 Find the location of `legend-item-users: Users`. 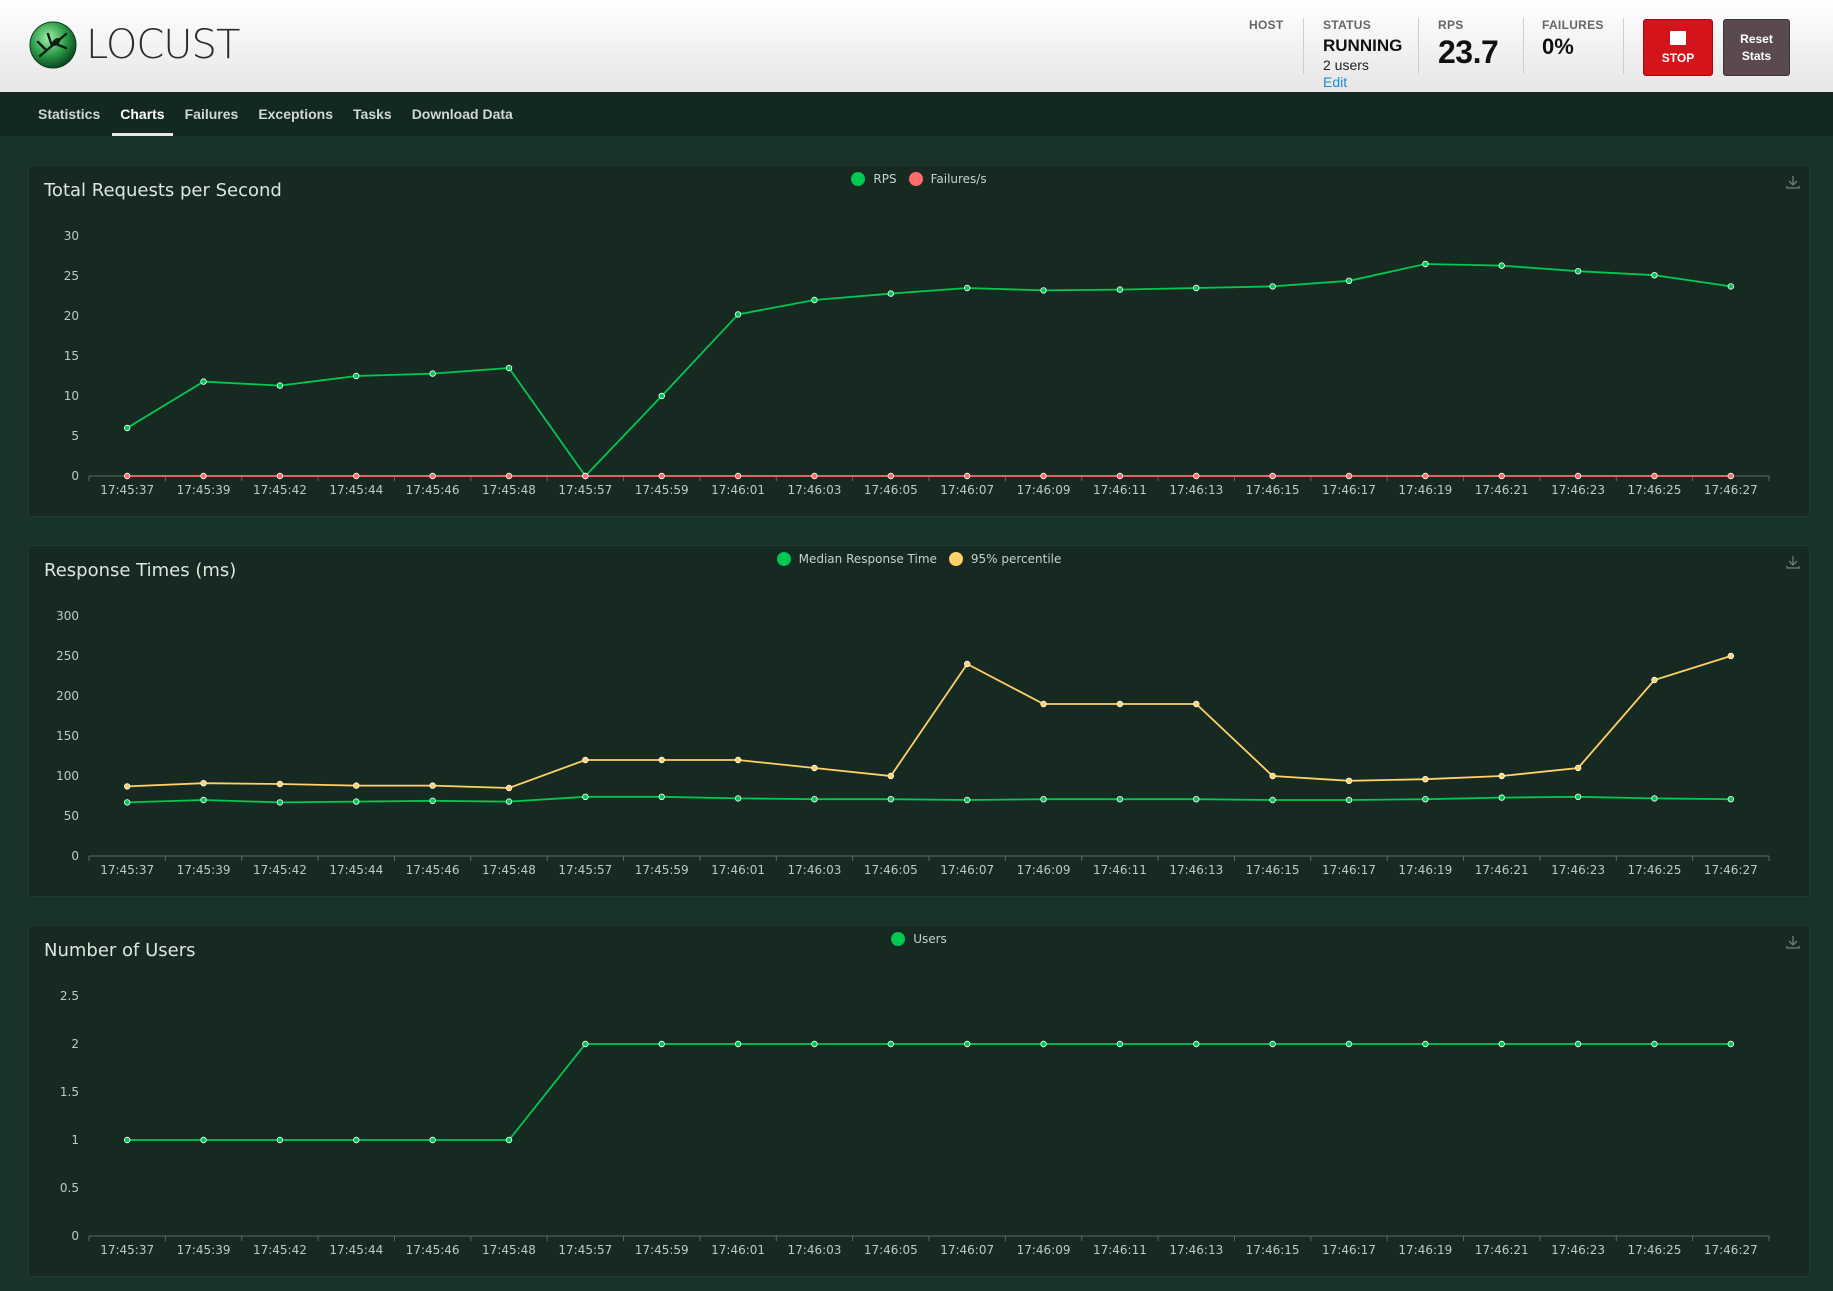

legend-item-users: Users is located at coordinates (919, 939).